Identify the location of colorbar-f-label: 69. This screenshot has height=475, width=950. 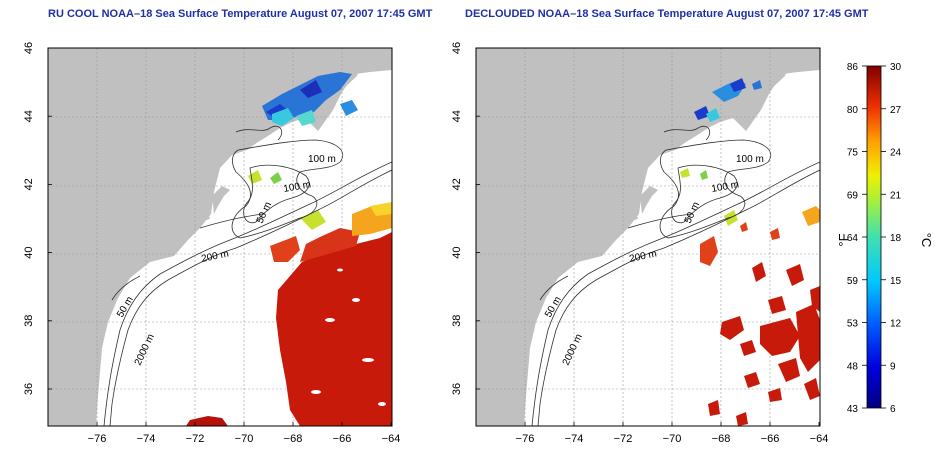
(853, 195).